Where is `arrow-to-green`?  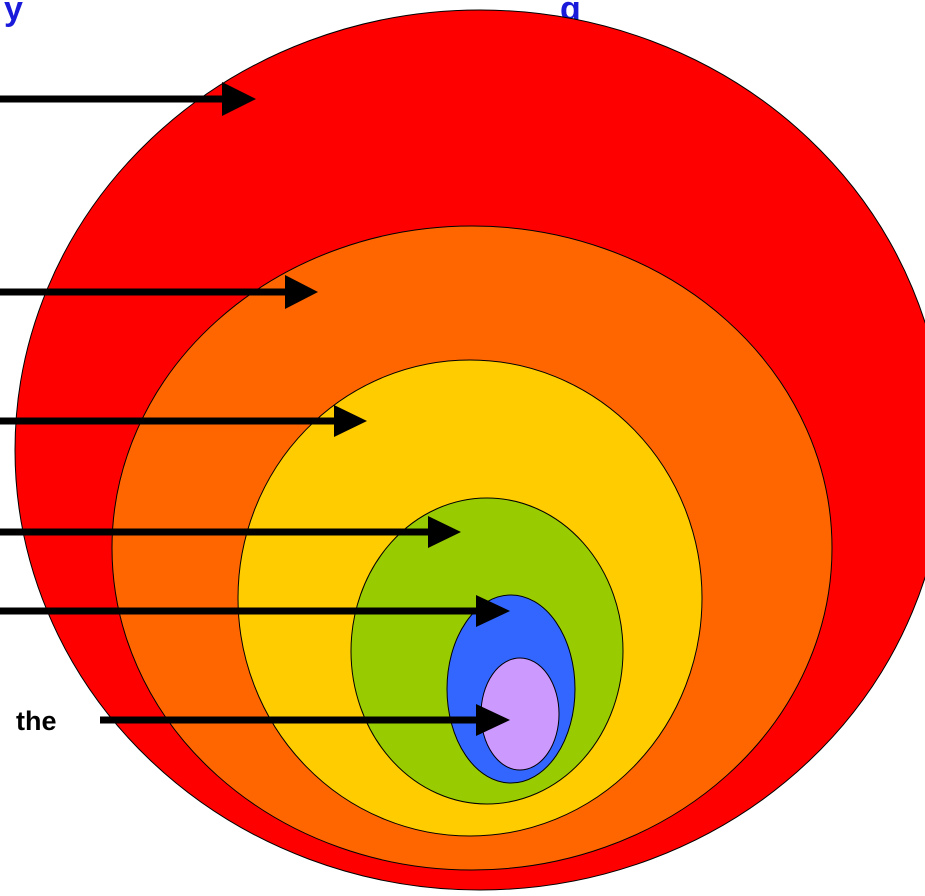 arrow-to-green is located at coordinates (230, 532).